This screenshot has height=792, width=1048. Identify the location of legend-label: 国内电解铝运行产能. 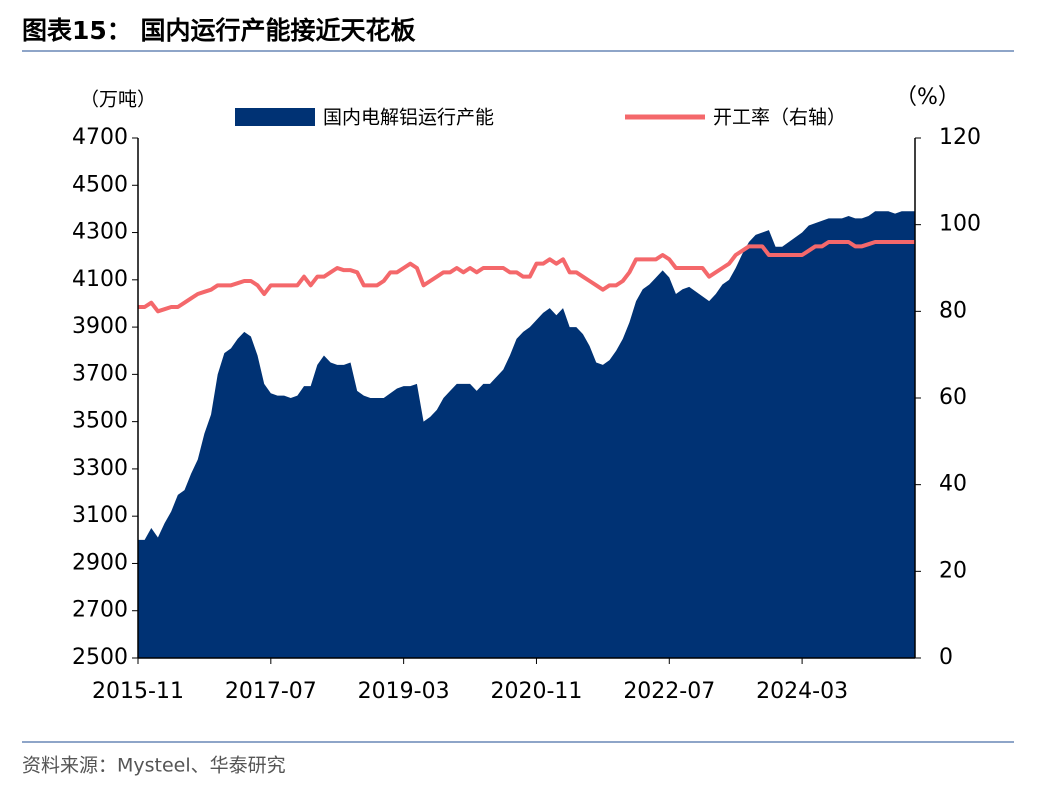
(408, 118).